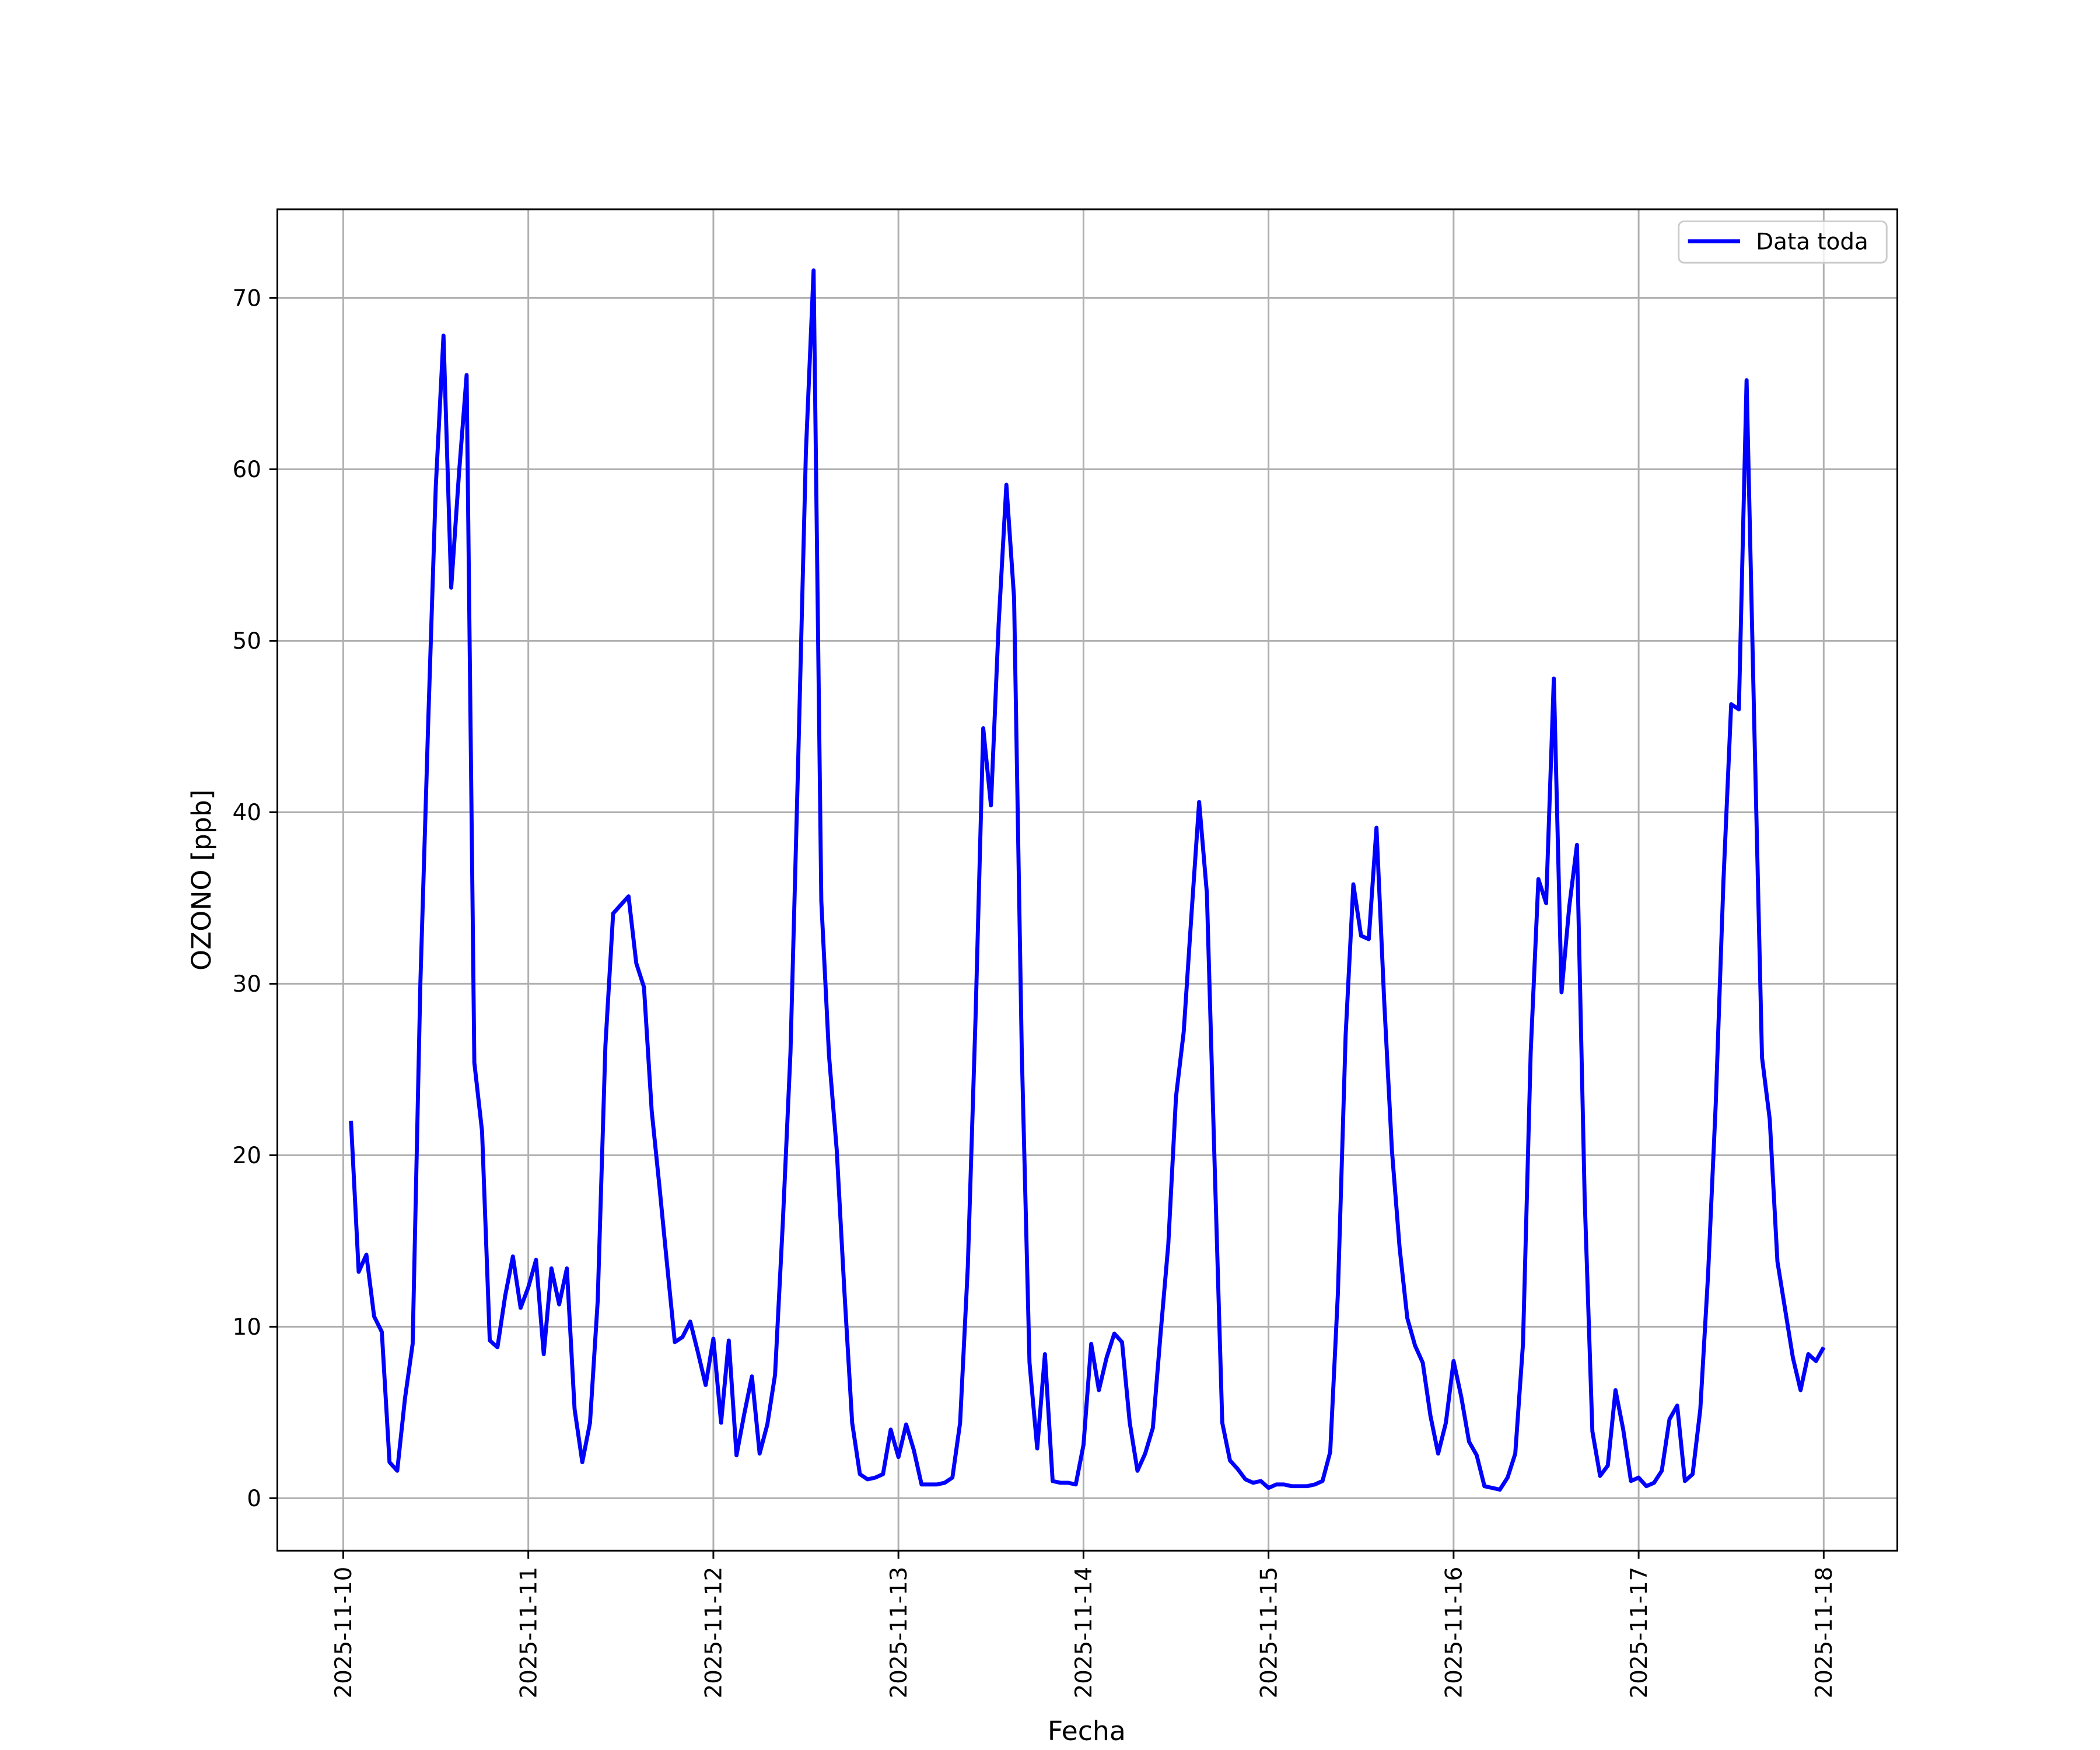 This screenshot has width=2100, height=1750. I want to click on x-tick-label: 2025-11-12, so click(714, 1633).